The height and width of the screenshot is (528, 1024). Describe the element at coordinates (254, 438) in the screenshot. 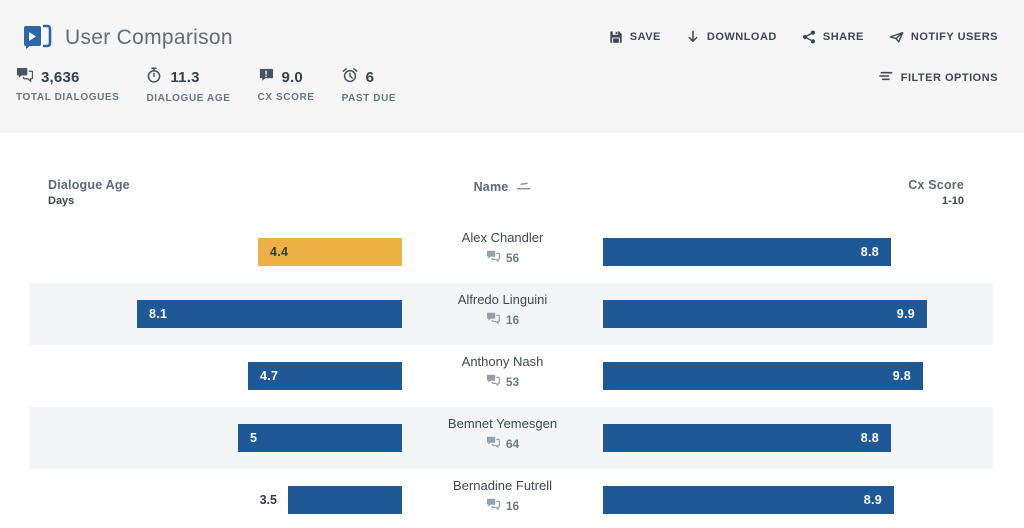

I see `bar-value-label: 5` at that location.